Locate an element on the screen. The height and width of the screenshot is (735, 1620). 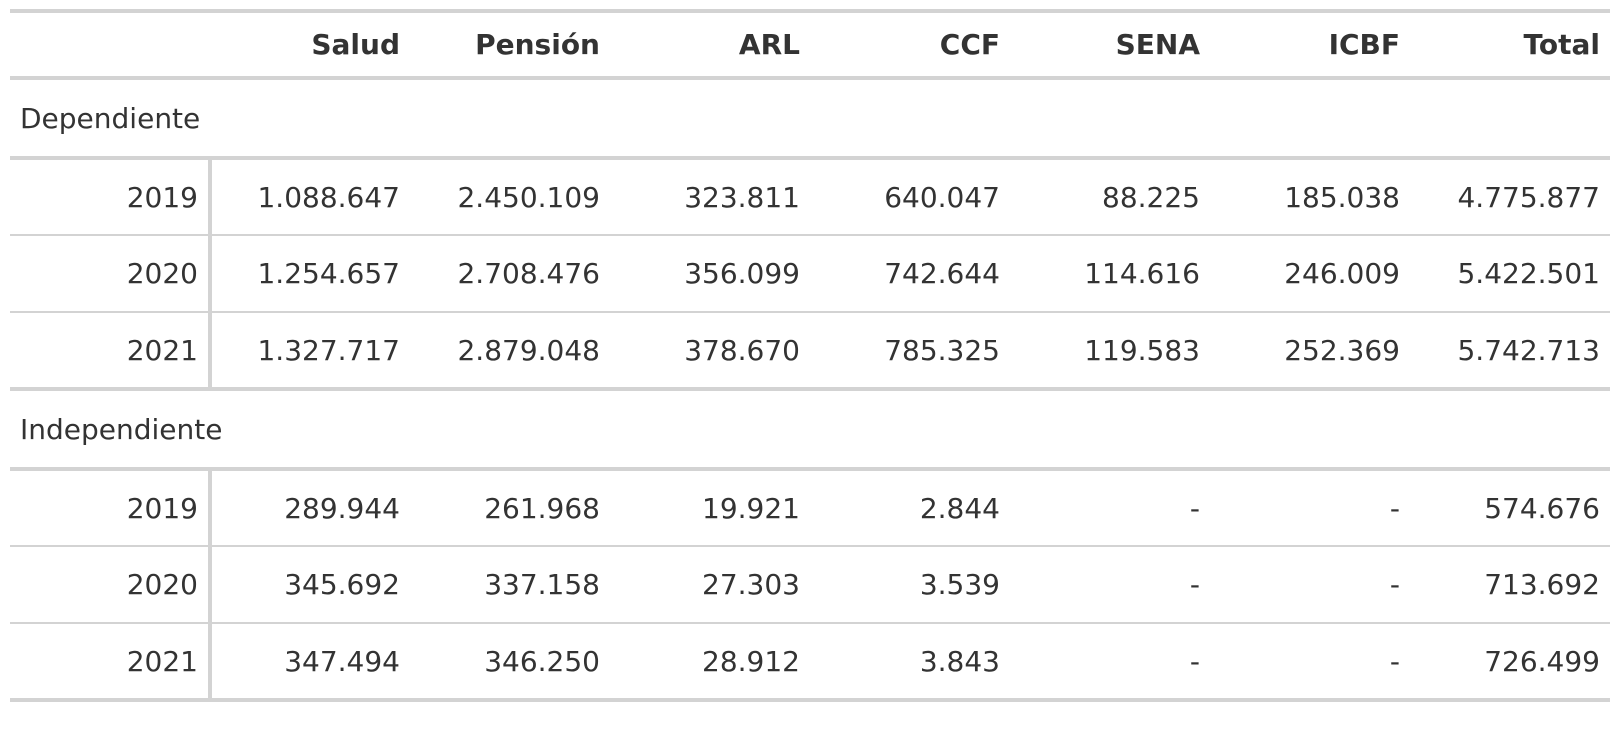
table-cell: 574.676 is located at coordinates (1510, 508).